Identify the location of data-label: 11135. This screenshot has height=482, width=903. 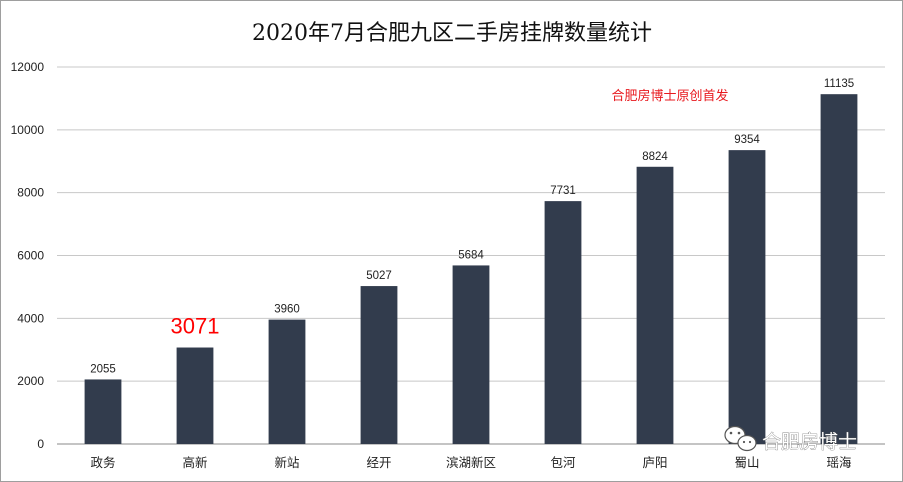
(839, 84).